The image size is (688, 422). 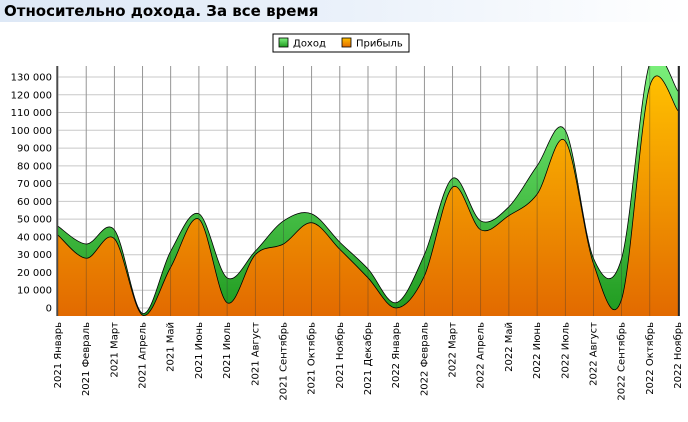 I want to click on y-tick-label: 10 000, so click(x=34, y=291).